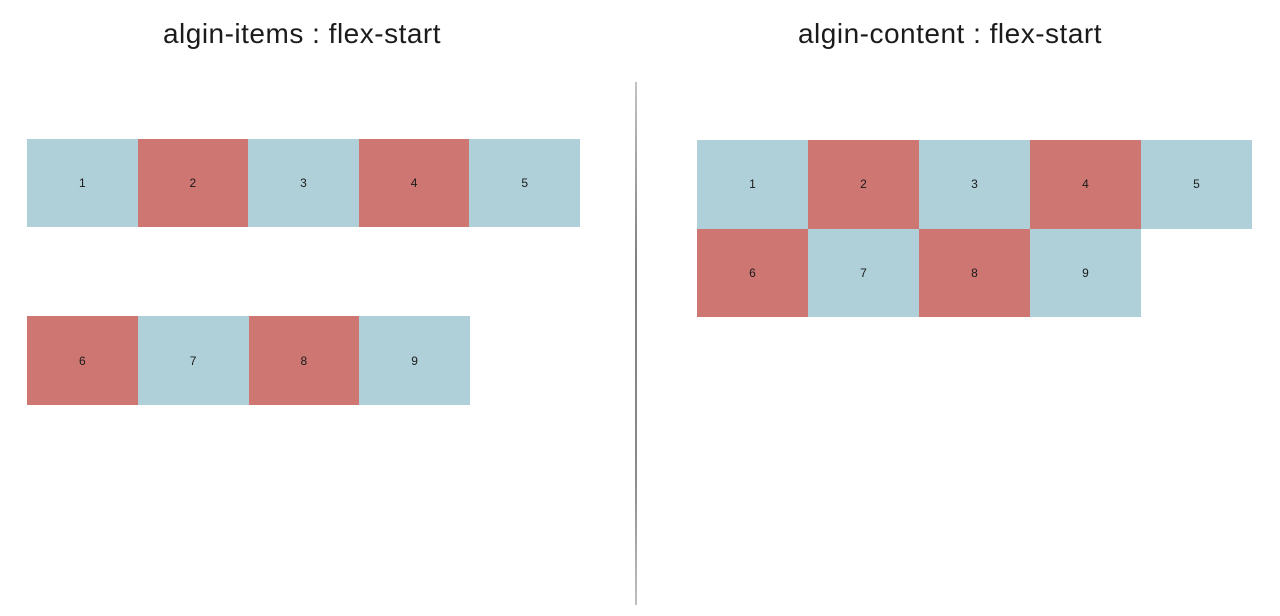  Describe the element at coordinates (636, 343) in the screenshot. I see `panel-divider` at that location.